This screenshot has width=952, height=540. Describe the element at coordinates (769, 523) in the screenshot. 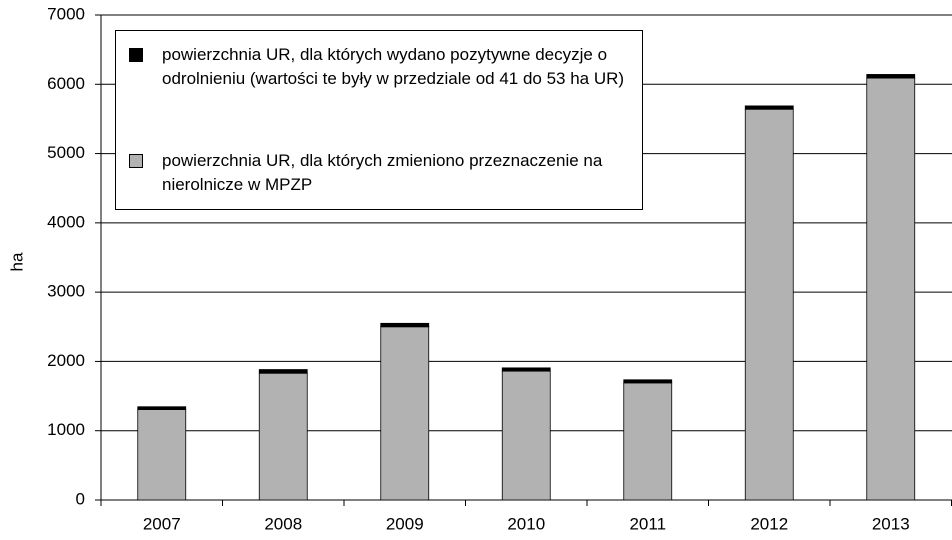

I see `x-tick-label: 2012` at that location.